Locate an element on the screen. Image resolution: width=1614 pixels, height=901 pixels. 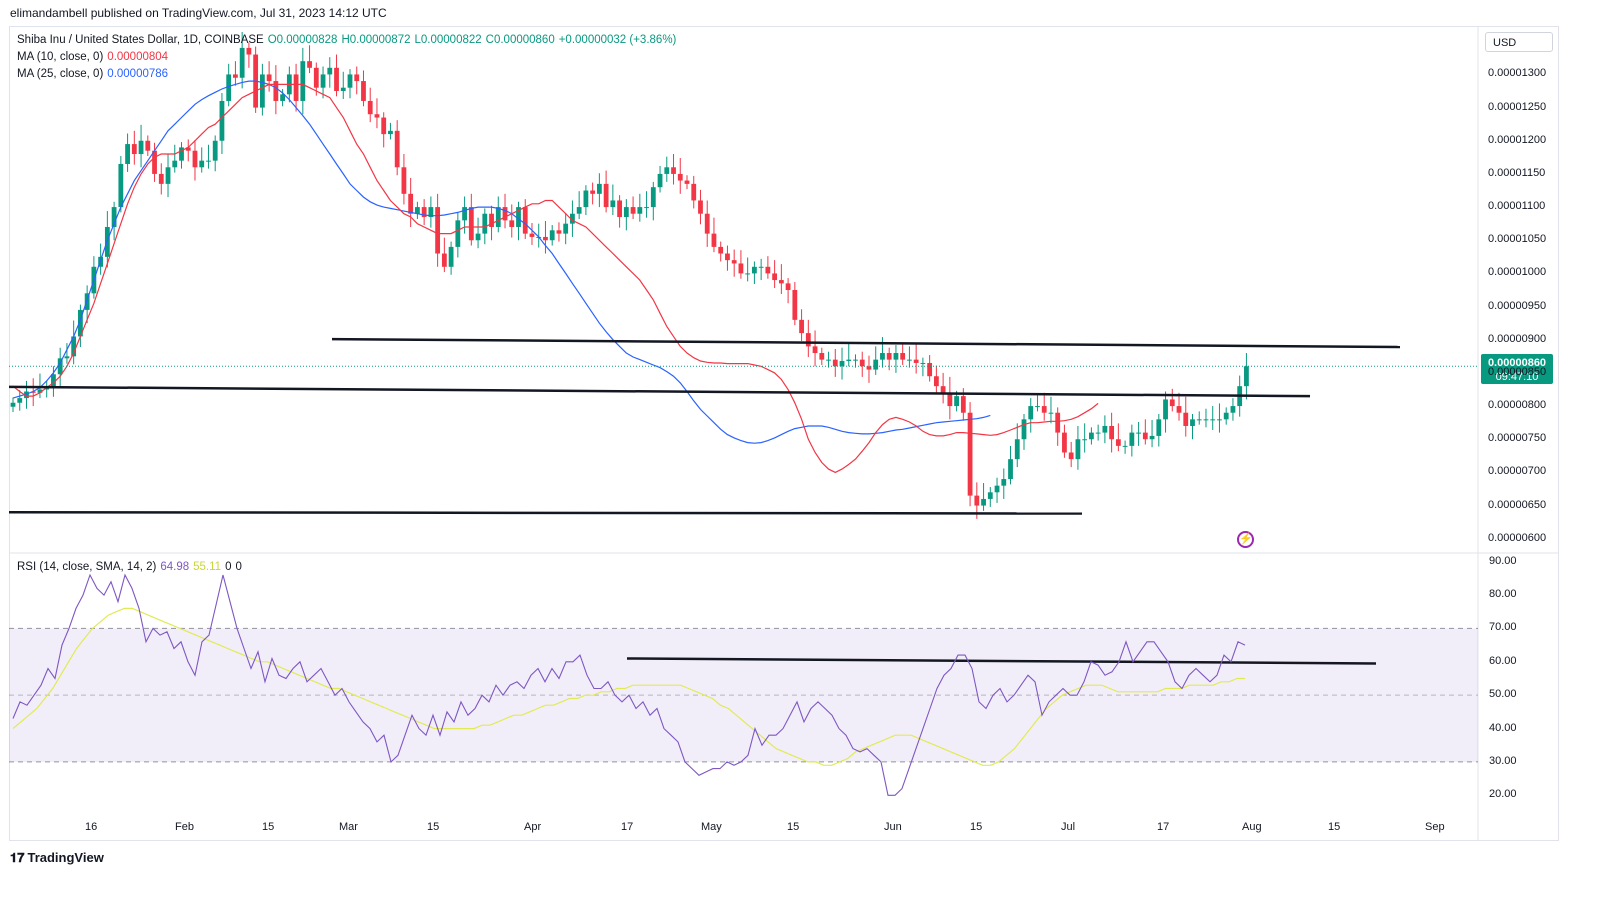
tradingview-logo-icon: 𝟏𝟕 is located at coordinates (17, 857).